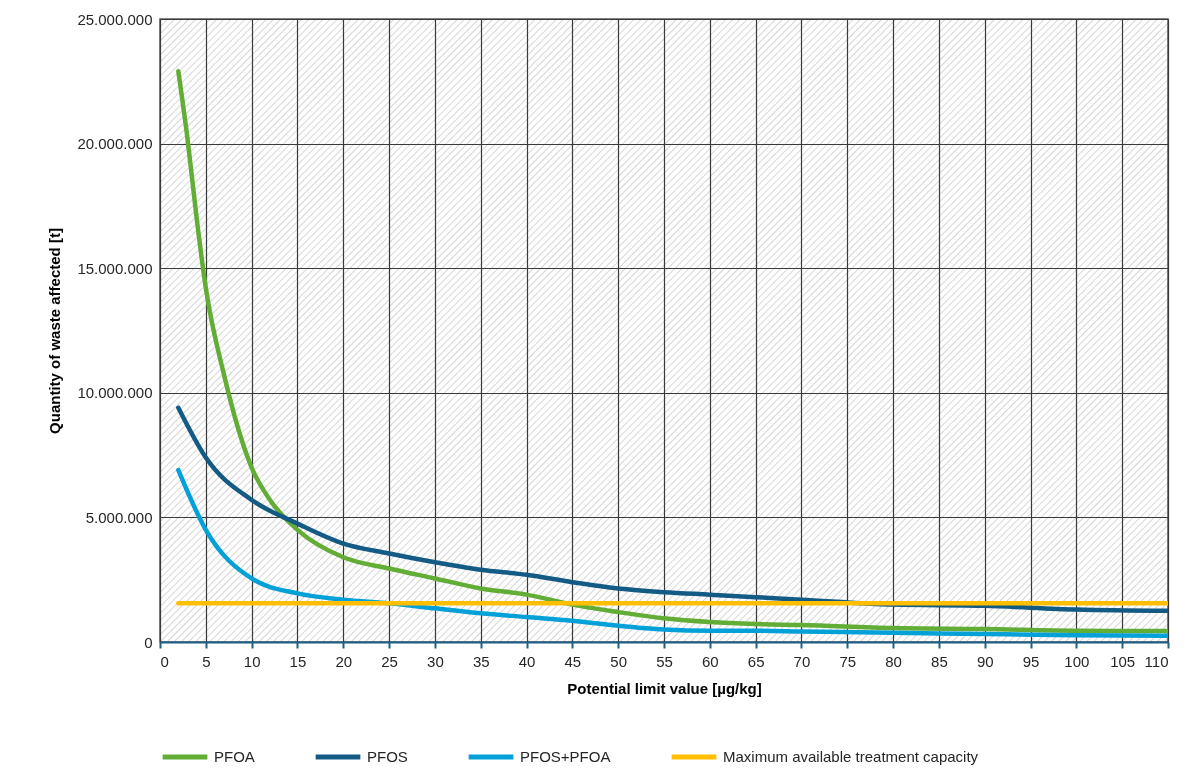 This screenshot has width=1193, height=782. Describe the element at coordinates (206, 661) in the screenshot. I see `x-tick-label: 5` at that location.